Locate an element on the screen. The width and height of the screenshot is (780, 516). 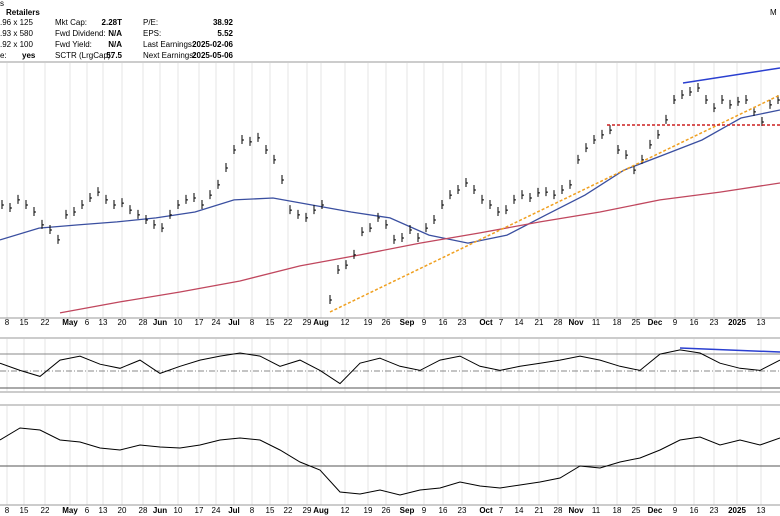
field-value: 2025-05-06 is located at coordinates (212, 55).